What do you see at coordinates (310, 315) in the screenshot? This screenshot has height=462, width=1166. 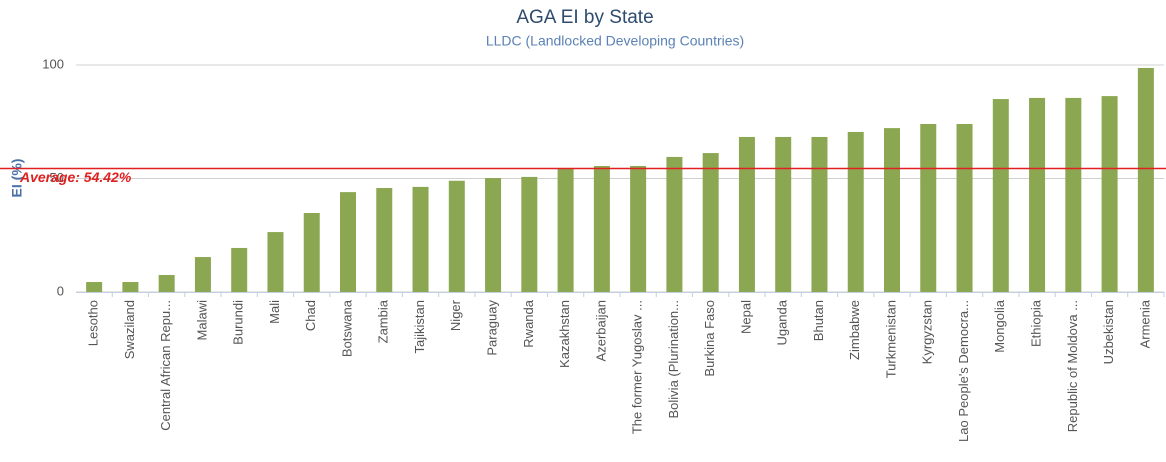 I see `x-tick-label: Chad` at bounding box center [310, 315].